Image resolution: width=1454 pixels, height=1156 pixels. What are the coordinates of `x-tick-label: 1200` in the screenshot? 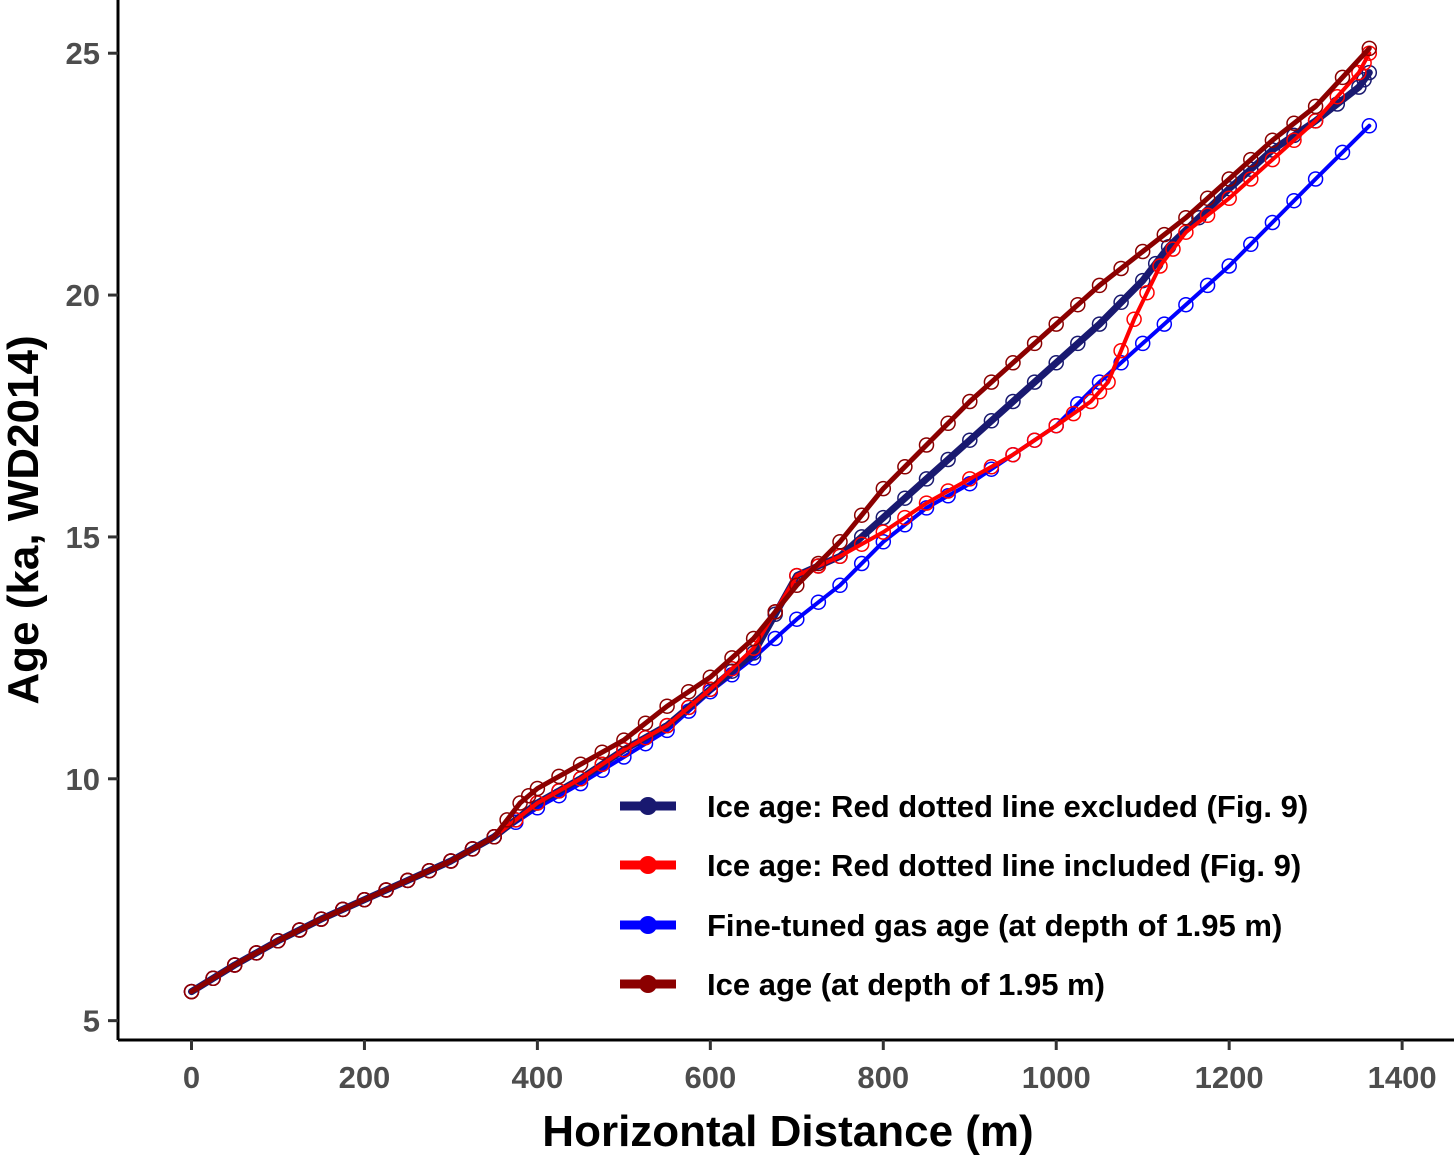 It's located at (1229, 1077).